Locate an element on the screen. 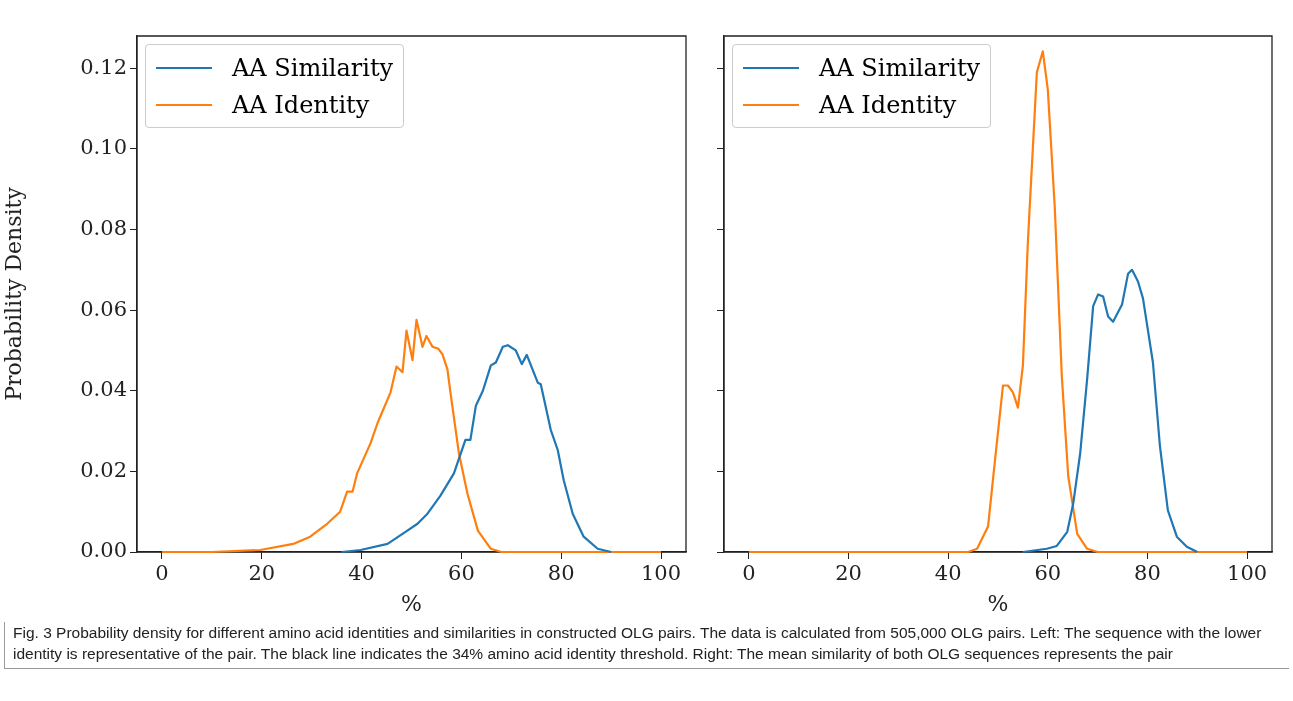 Image resolution: width=1293 pixels, height=701 pixels. y-tick-label: 0.12 is located at coordinates (103, 66).